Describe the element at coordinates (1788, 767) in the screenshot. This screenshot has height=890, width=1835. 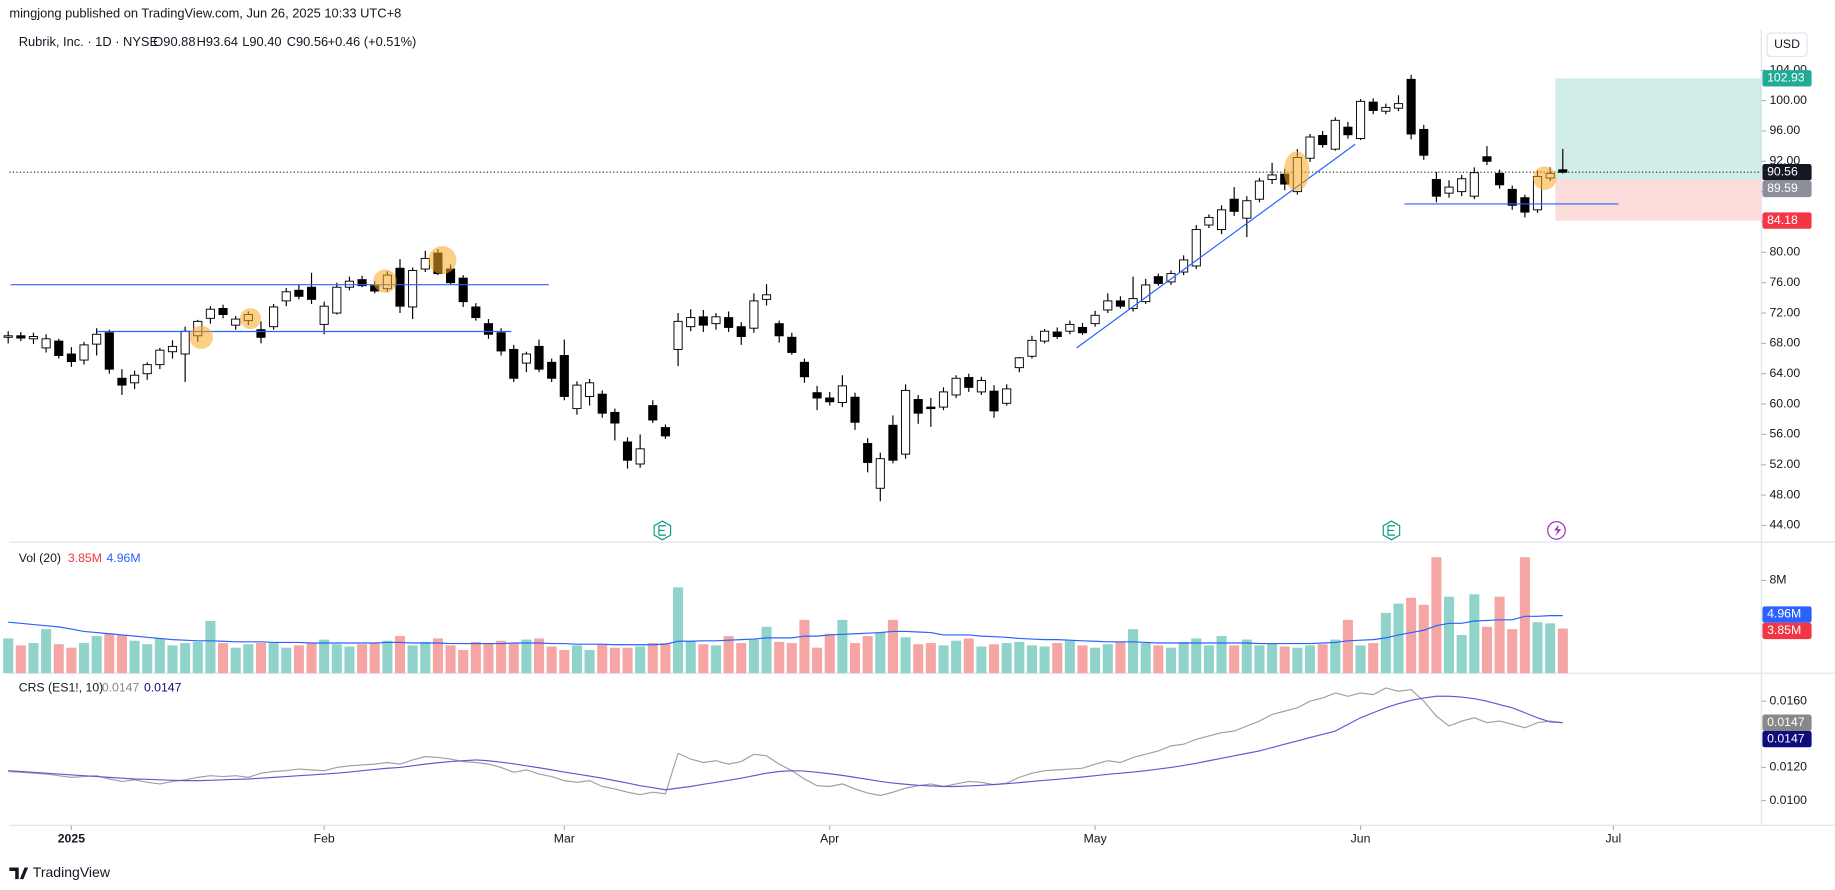
I see `y-tick-label: 0.0120` at that location.